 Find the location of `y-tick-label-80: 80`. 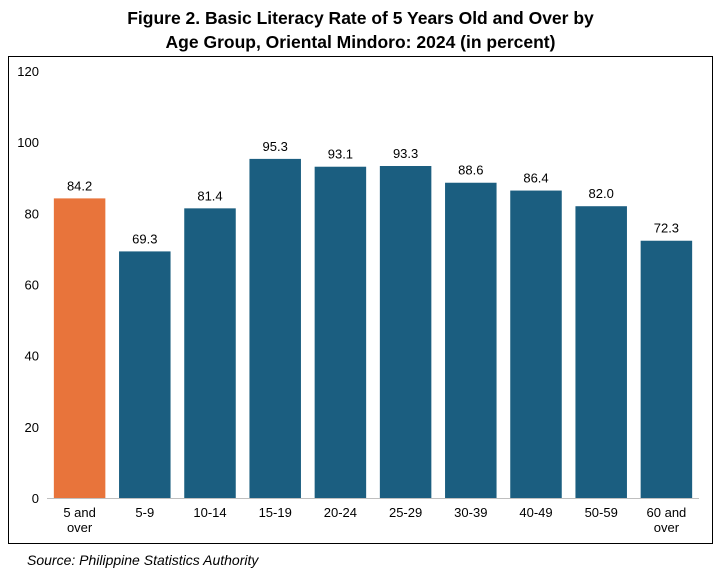

y-tick-label-80: 80 is located at coordinates (32, 213).